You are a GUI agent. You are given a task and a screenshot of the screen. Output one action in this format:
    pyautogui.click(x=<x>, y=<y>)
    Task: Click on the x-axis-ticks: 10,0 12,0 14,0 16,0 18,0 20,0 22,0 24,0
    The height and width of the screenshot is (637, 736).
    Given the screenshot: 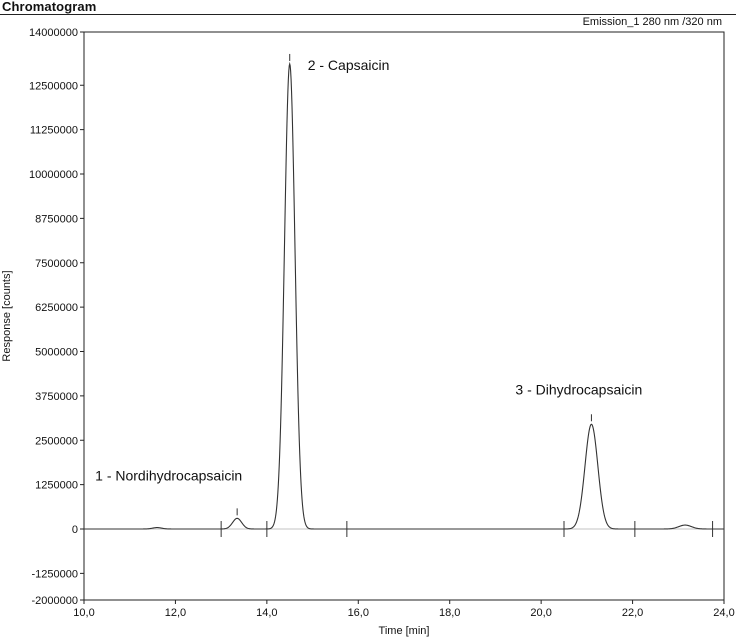 What is the action you would take?
    pyautogui.click(x=404, y=609)
    